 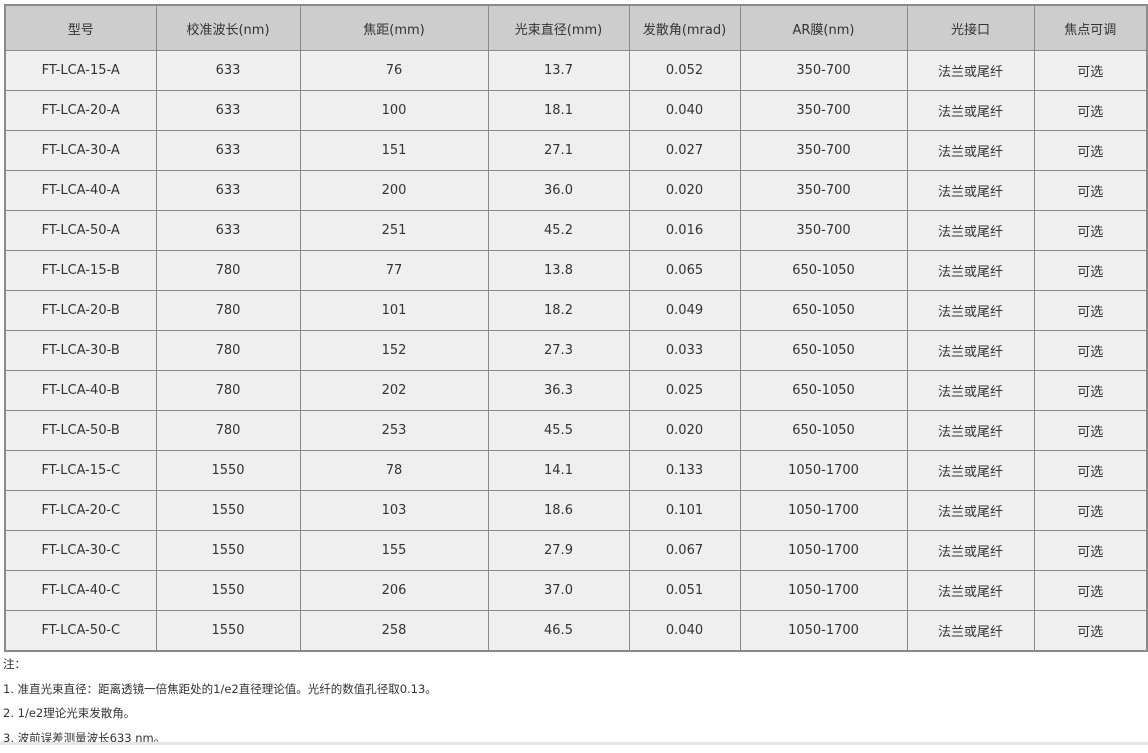 I want to click on cell-divergence: 0.052, so click(x=684, y=71).